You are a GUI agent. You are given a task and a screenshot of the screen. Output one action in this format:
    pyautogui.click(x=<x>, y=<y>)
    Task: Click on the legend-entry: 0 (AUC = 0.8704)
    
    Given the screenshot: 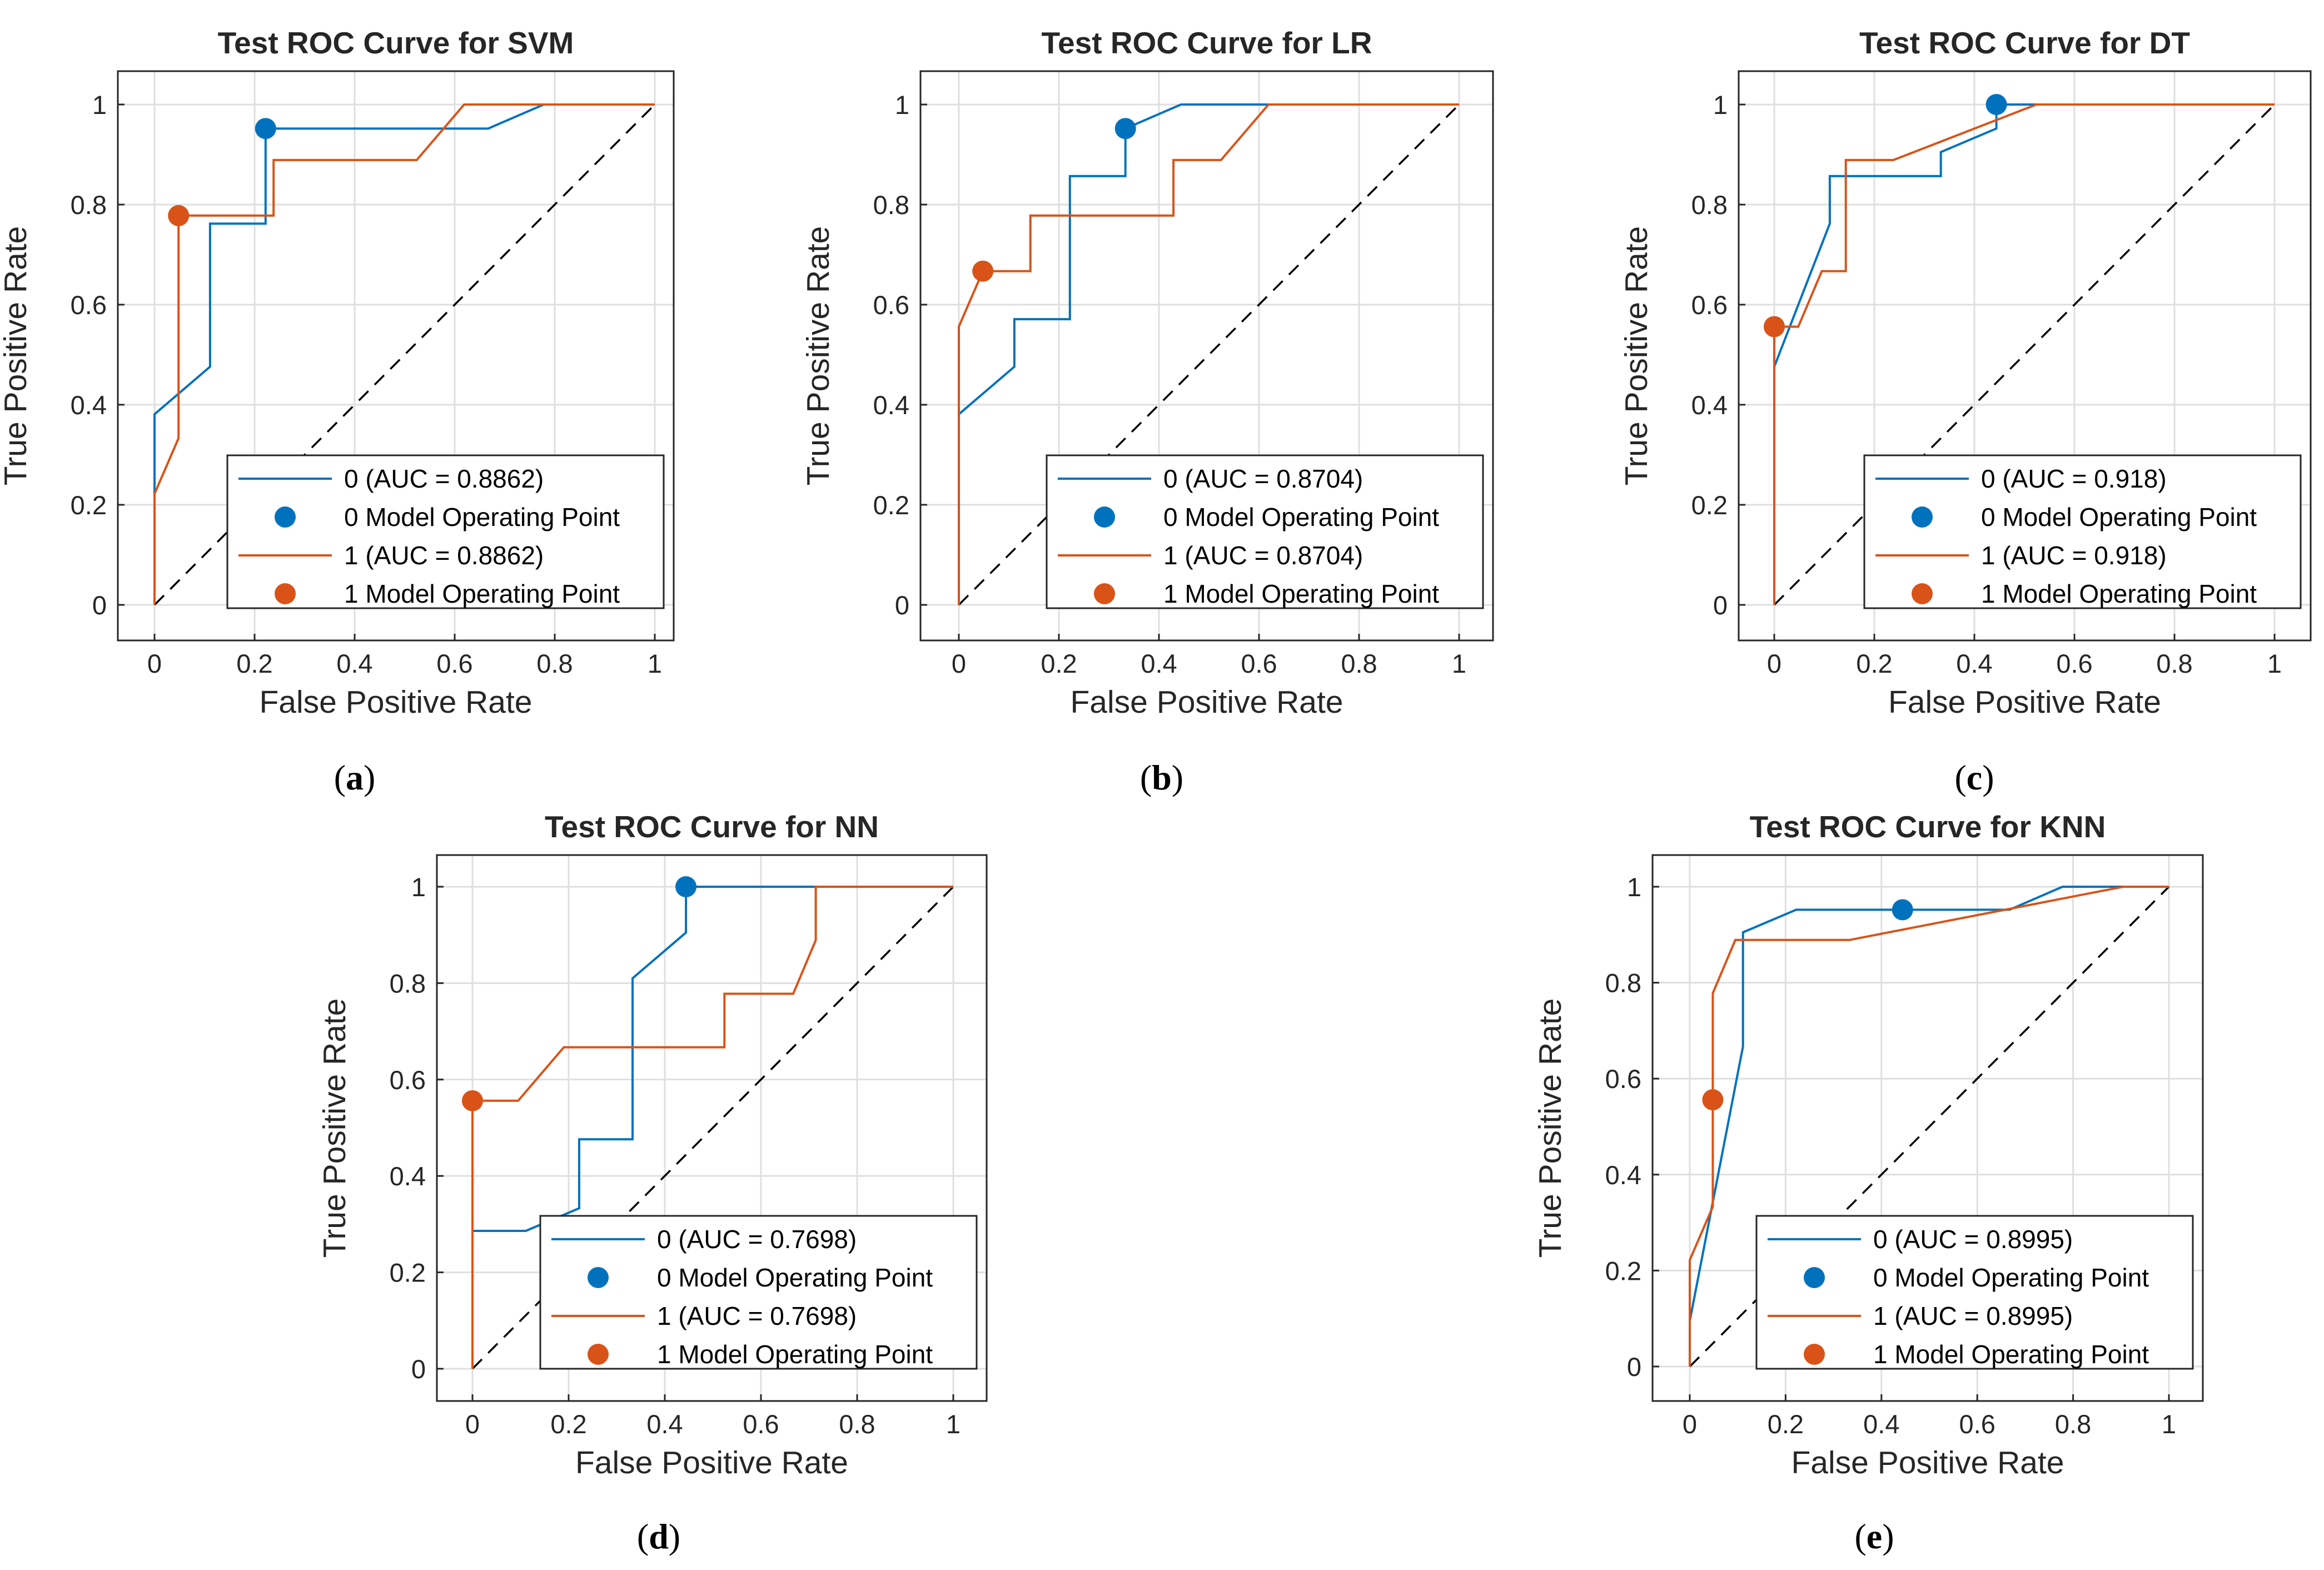 What is the action you would take?
    pyautogui.click(x=1263, y=478)
    